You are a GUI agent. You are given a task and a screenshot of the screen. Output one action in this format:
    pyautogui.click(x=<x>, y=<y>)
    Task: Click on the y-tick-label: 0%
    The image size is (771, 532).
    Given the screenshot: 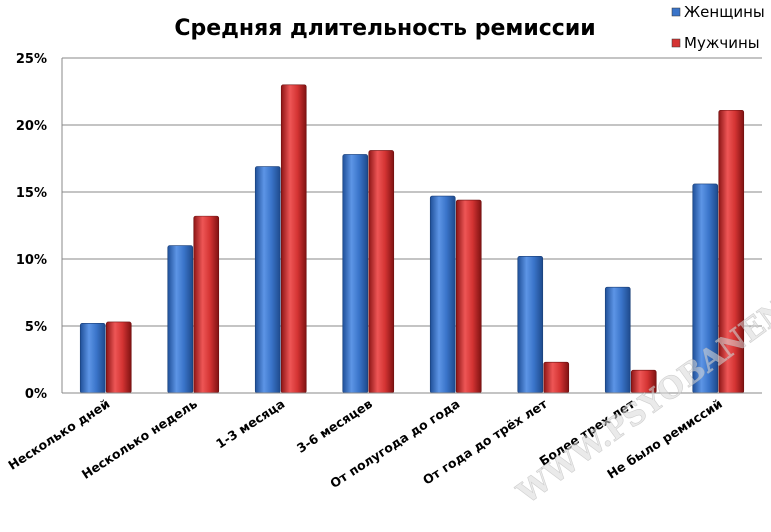 What is the action you would take?
    pyautogui.click(x=36, y=394)
    